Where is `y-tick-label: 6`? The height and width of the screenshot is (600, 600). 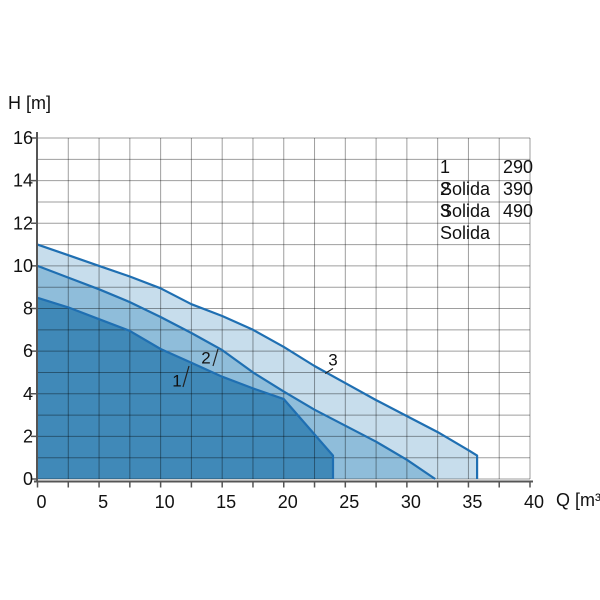 y-tick-label: 6 is located at coordinates (28, 351).